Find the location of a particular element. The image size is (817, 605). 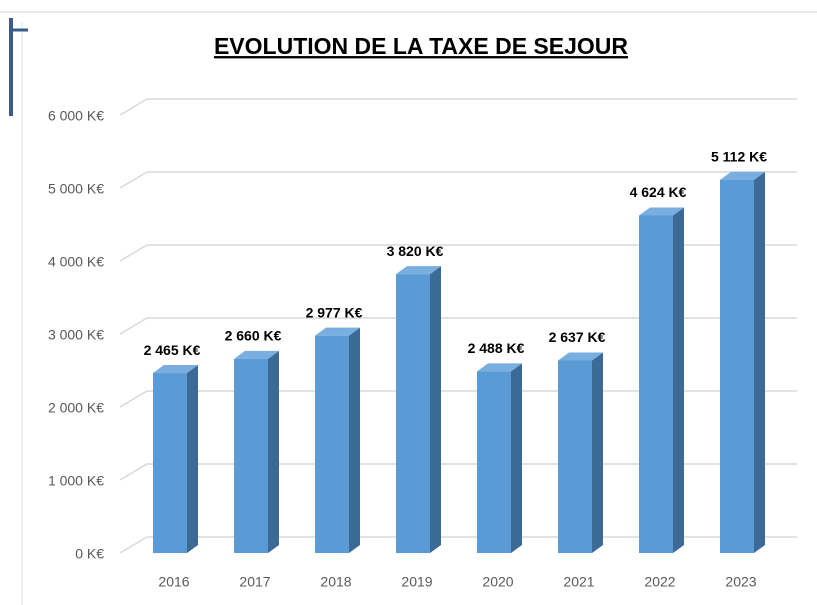

x-tick-label: 2016 is located at coordinates (173, 582).